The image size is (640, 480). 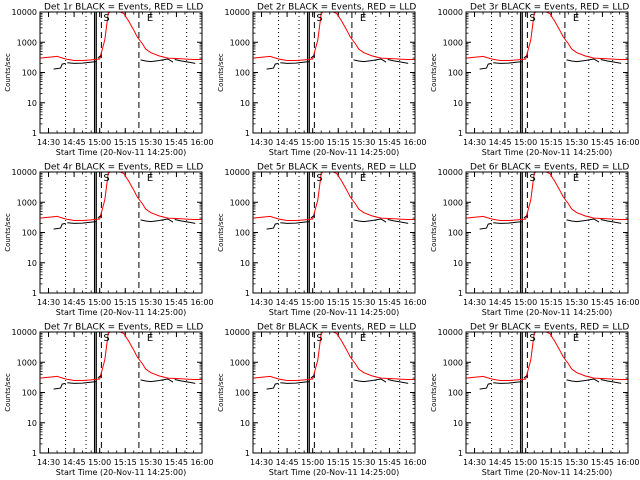 I want to click on panel-title: Det 2r BLACK = Events, RED = LLD, so click(x=336, y=8).